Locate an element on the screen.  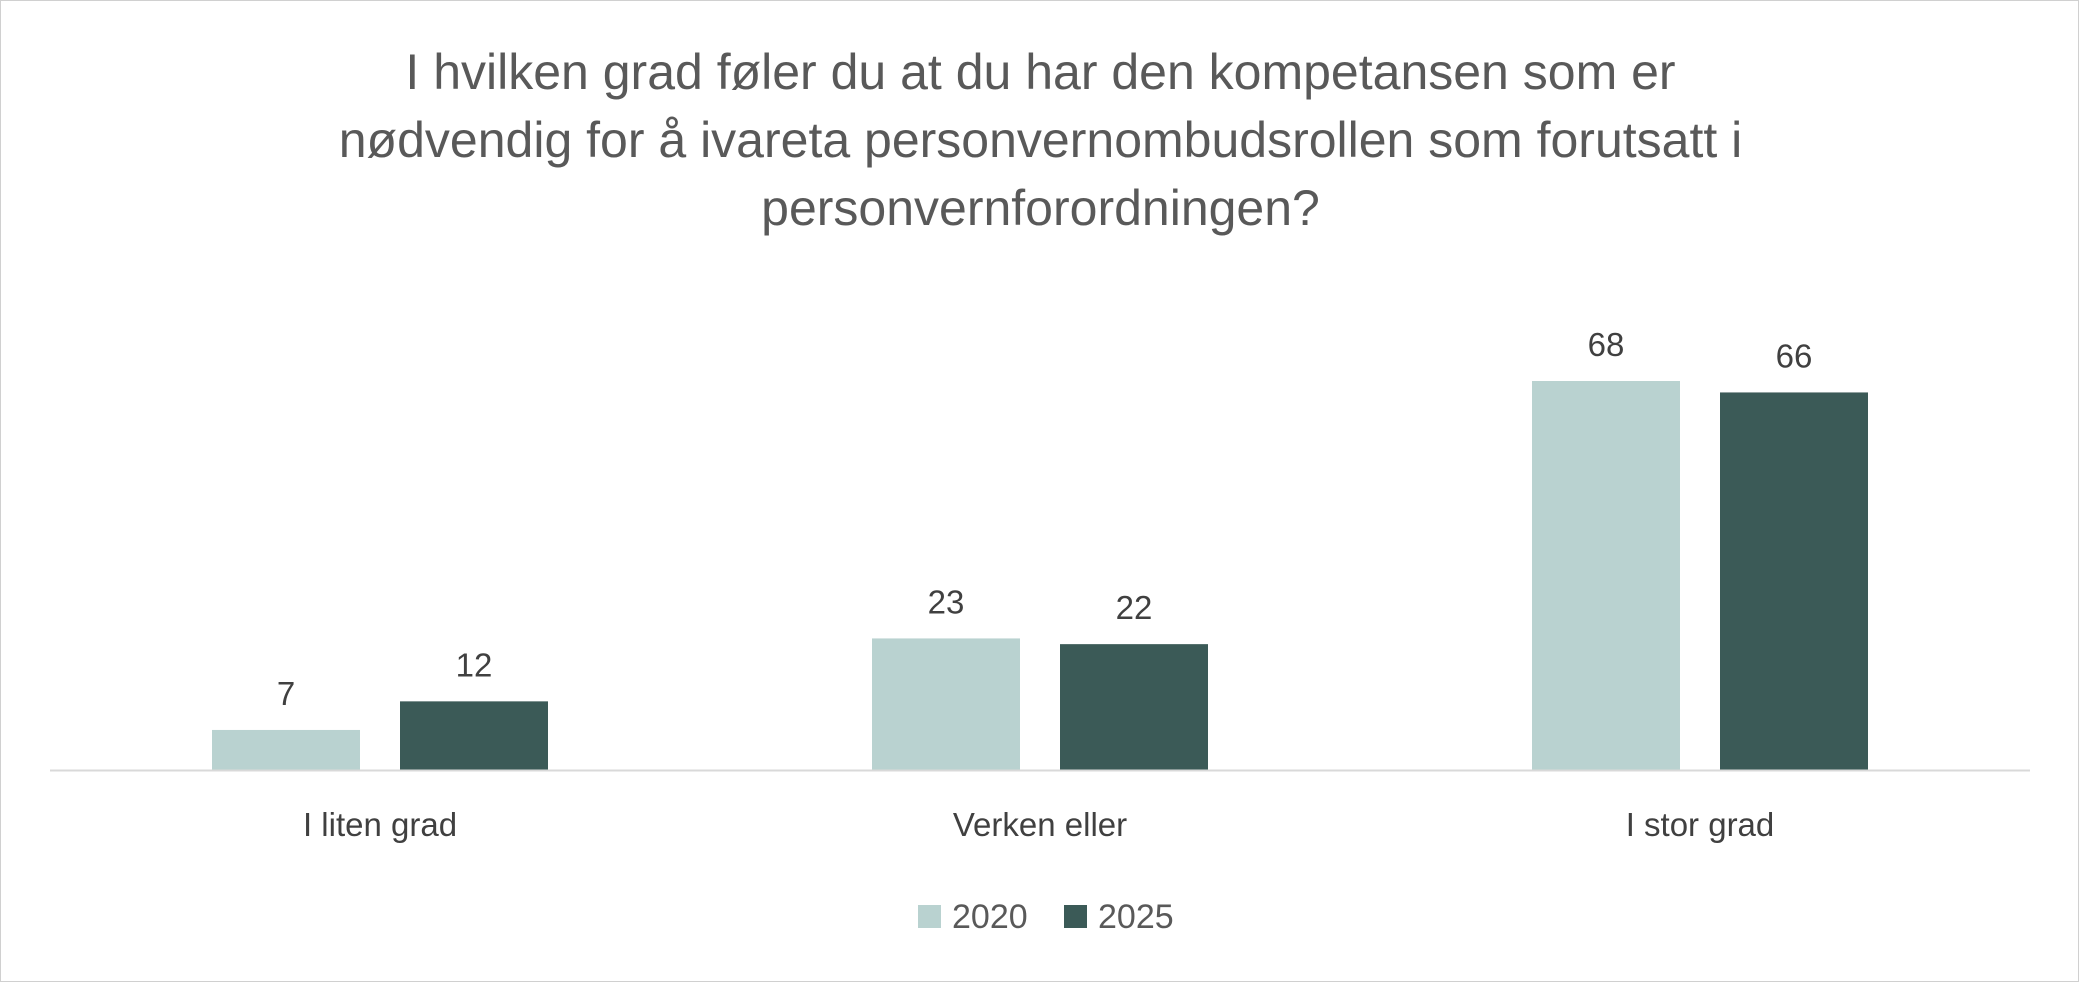
data-label: 12 is located at coordinates (474, 664).